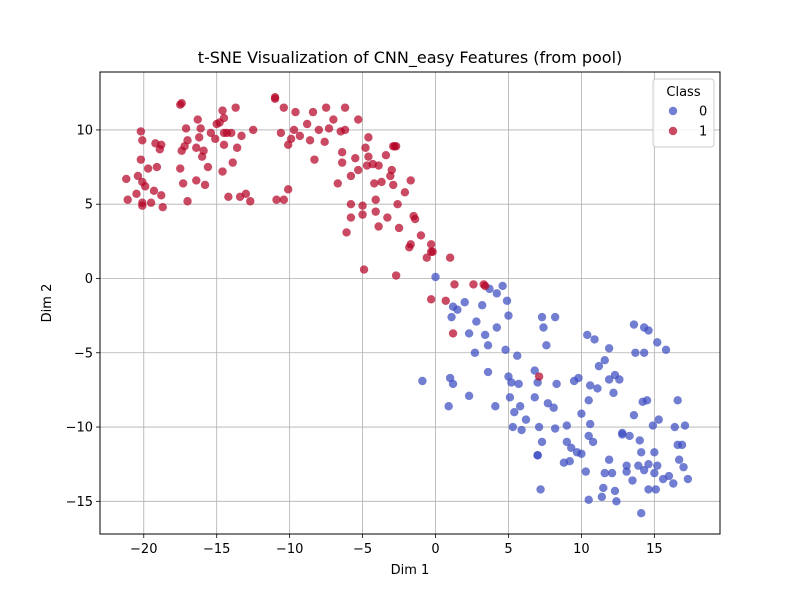 The height and width of the screenshot is (604, 800). Describe the element at coordinates (683, 113) in the screenshot. I see `legend: Class 01` at that location.